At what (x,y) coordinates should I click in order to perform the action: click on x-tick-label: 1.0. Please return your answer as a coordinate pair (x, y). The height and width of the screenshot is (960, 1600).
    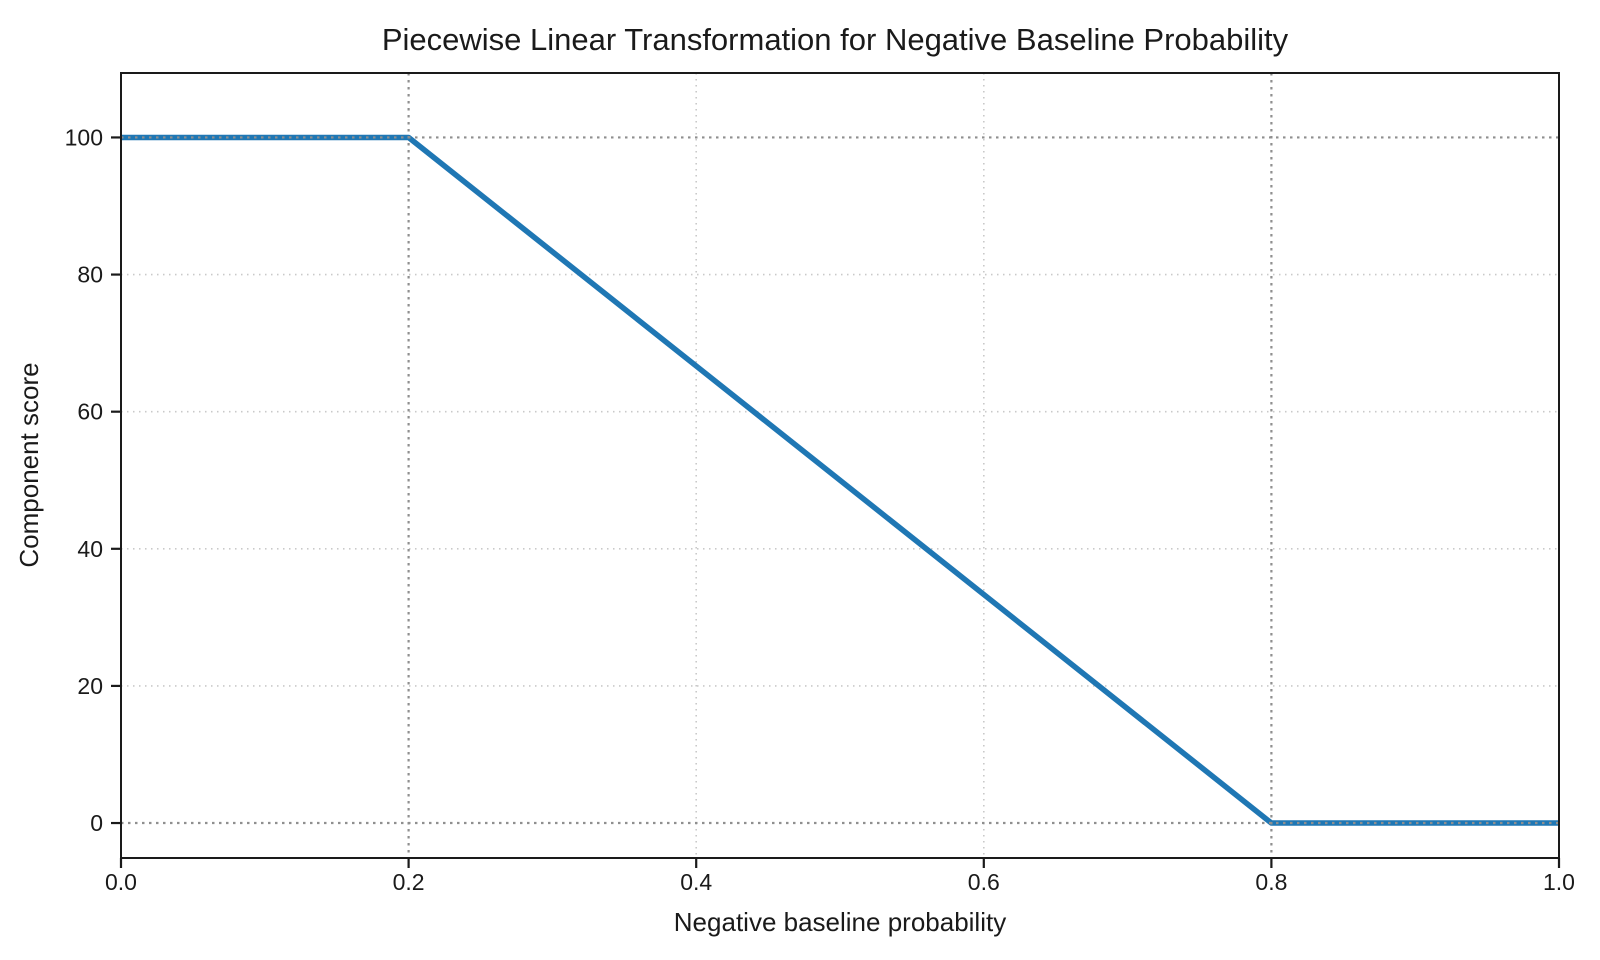
    Looking at the image, I should click on (1559, 882).